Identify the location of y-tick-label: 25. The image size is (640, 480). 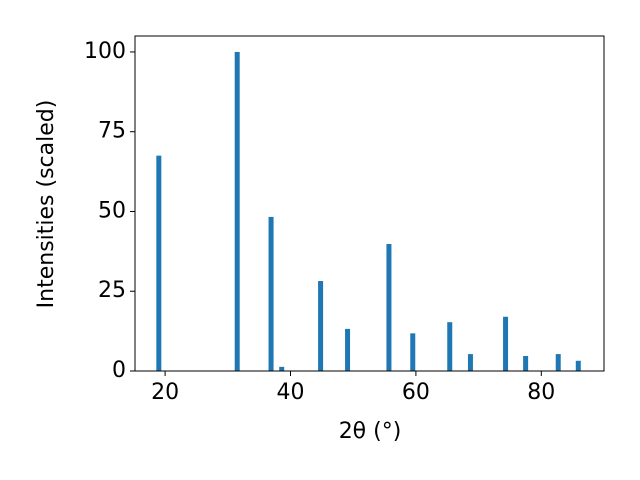
(112, 290).